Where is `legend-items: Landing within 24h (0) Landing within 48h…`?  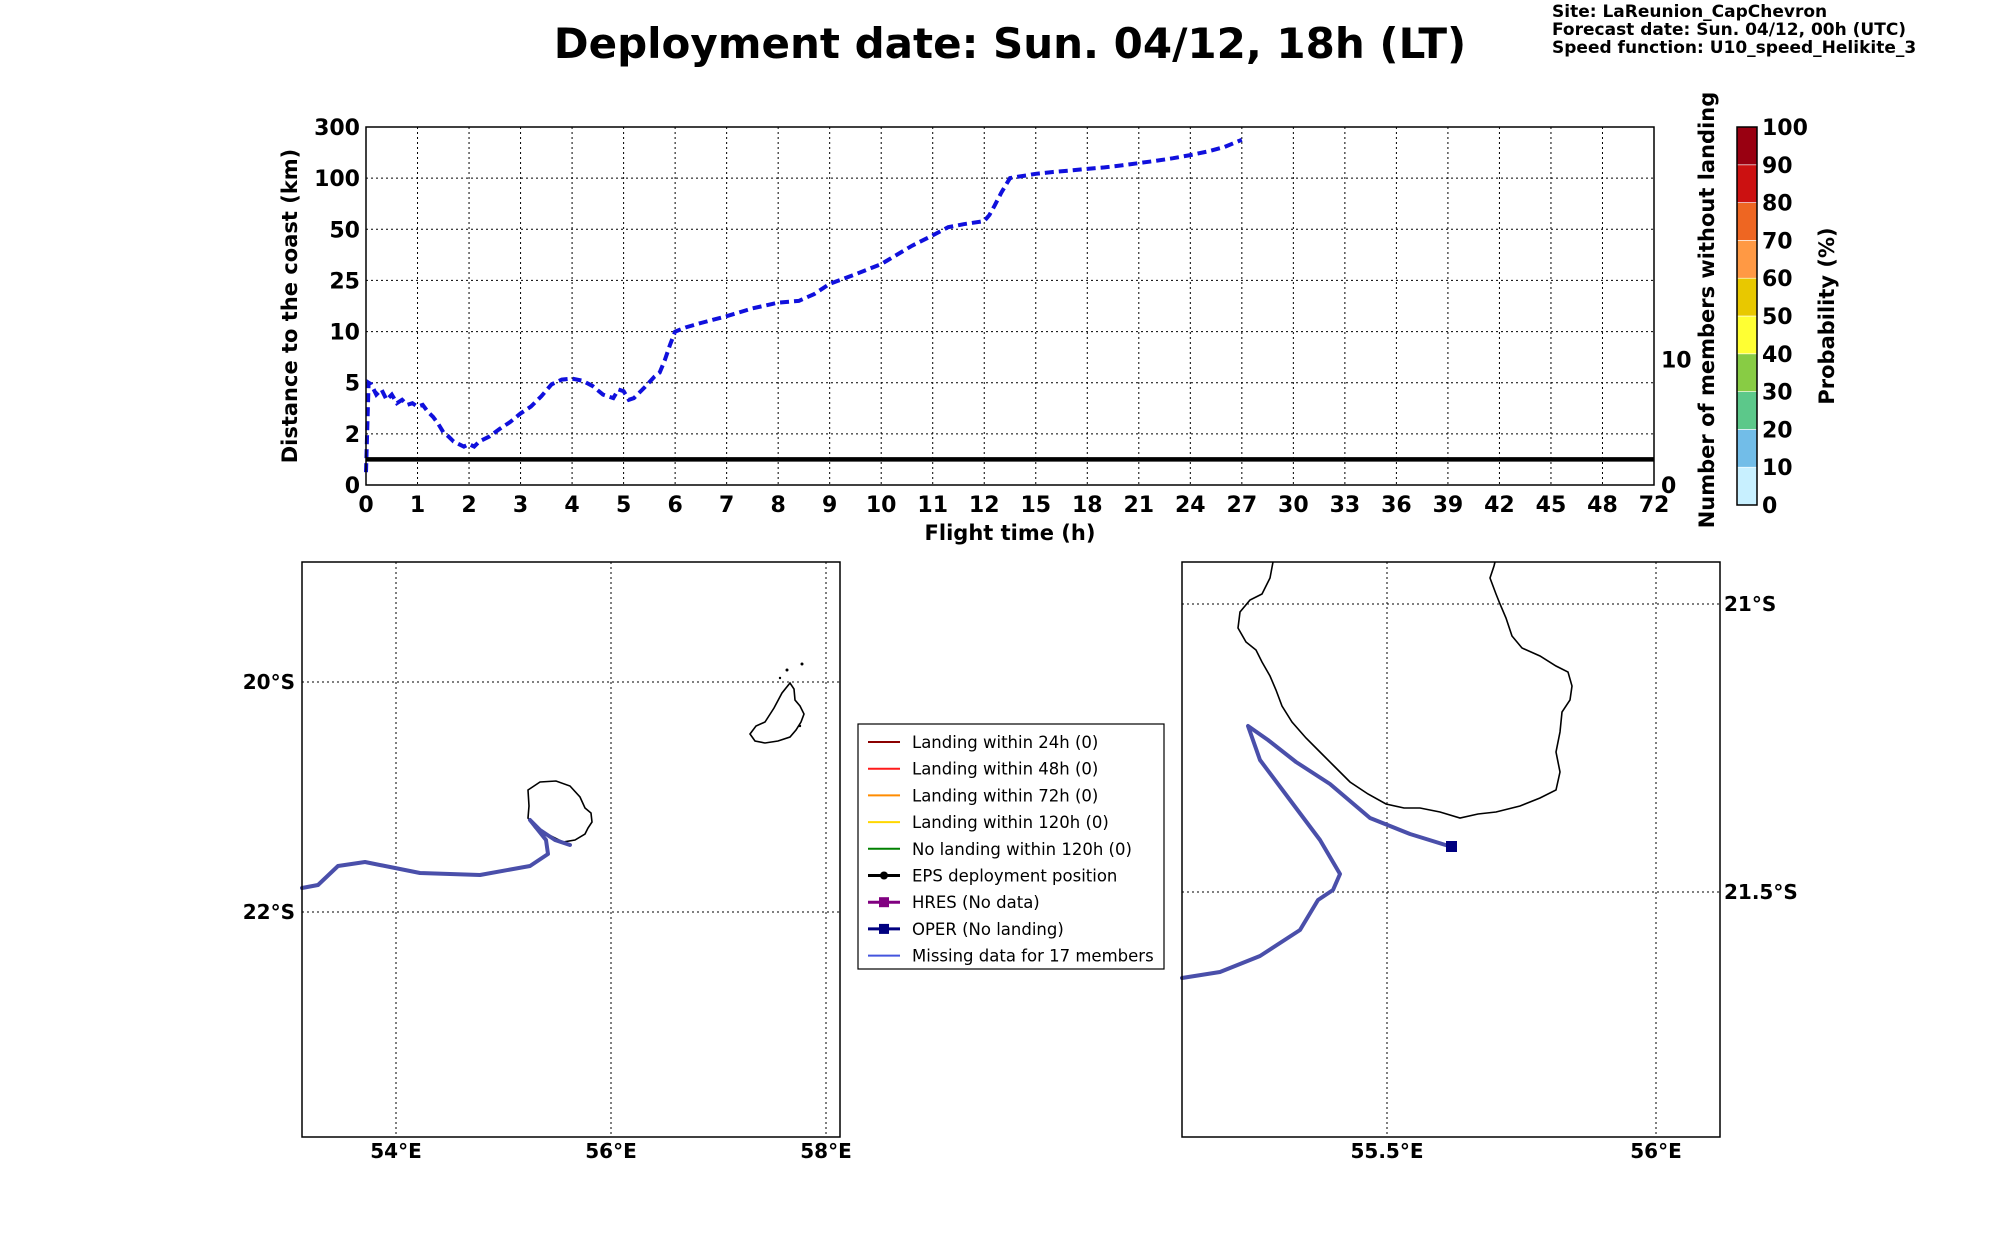 legend-items: Landing within 24h (0) Landing within 48h… is located at coordinates (1011, 849).